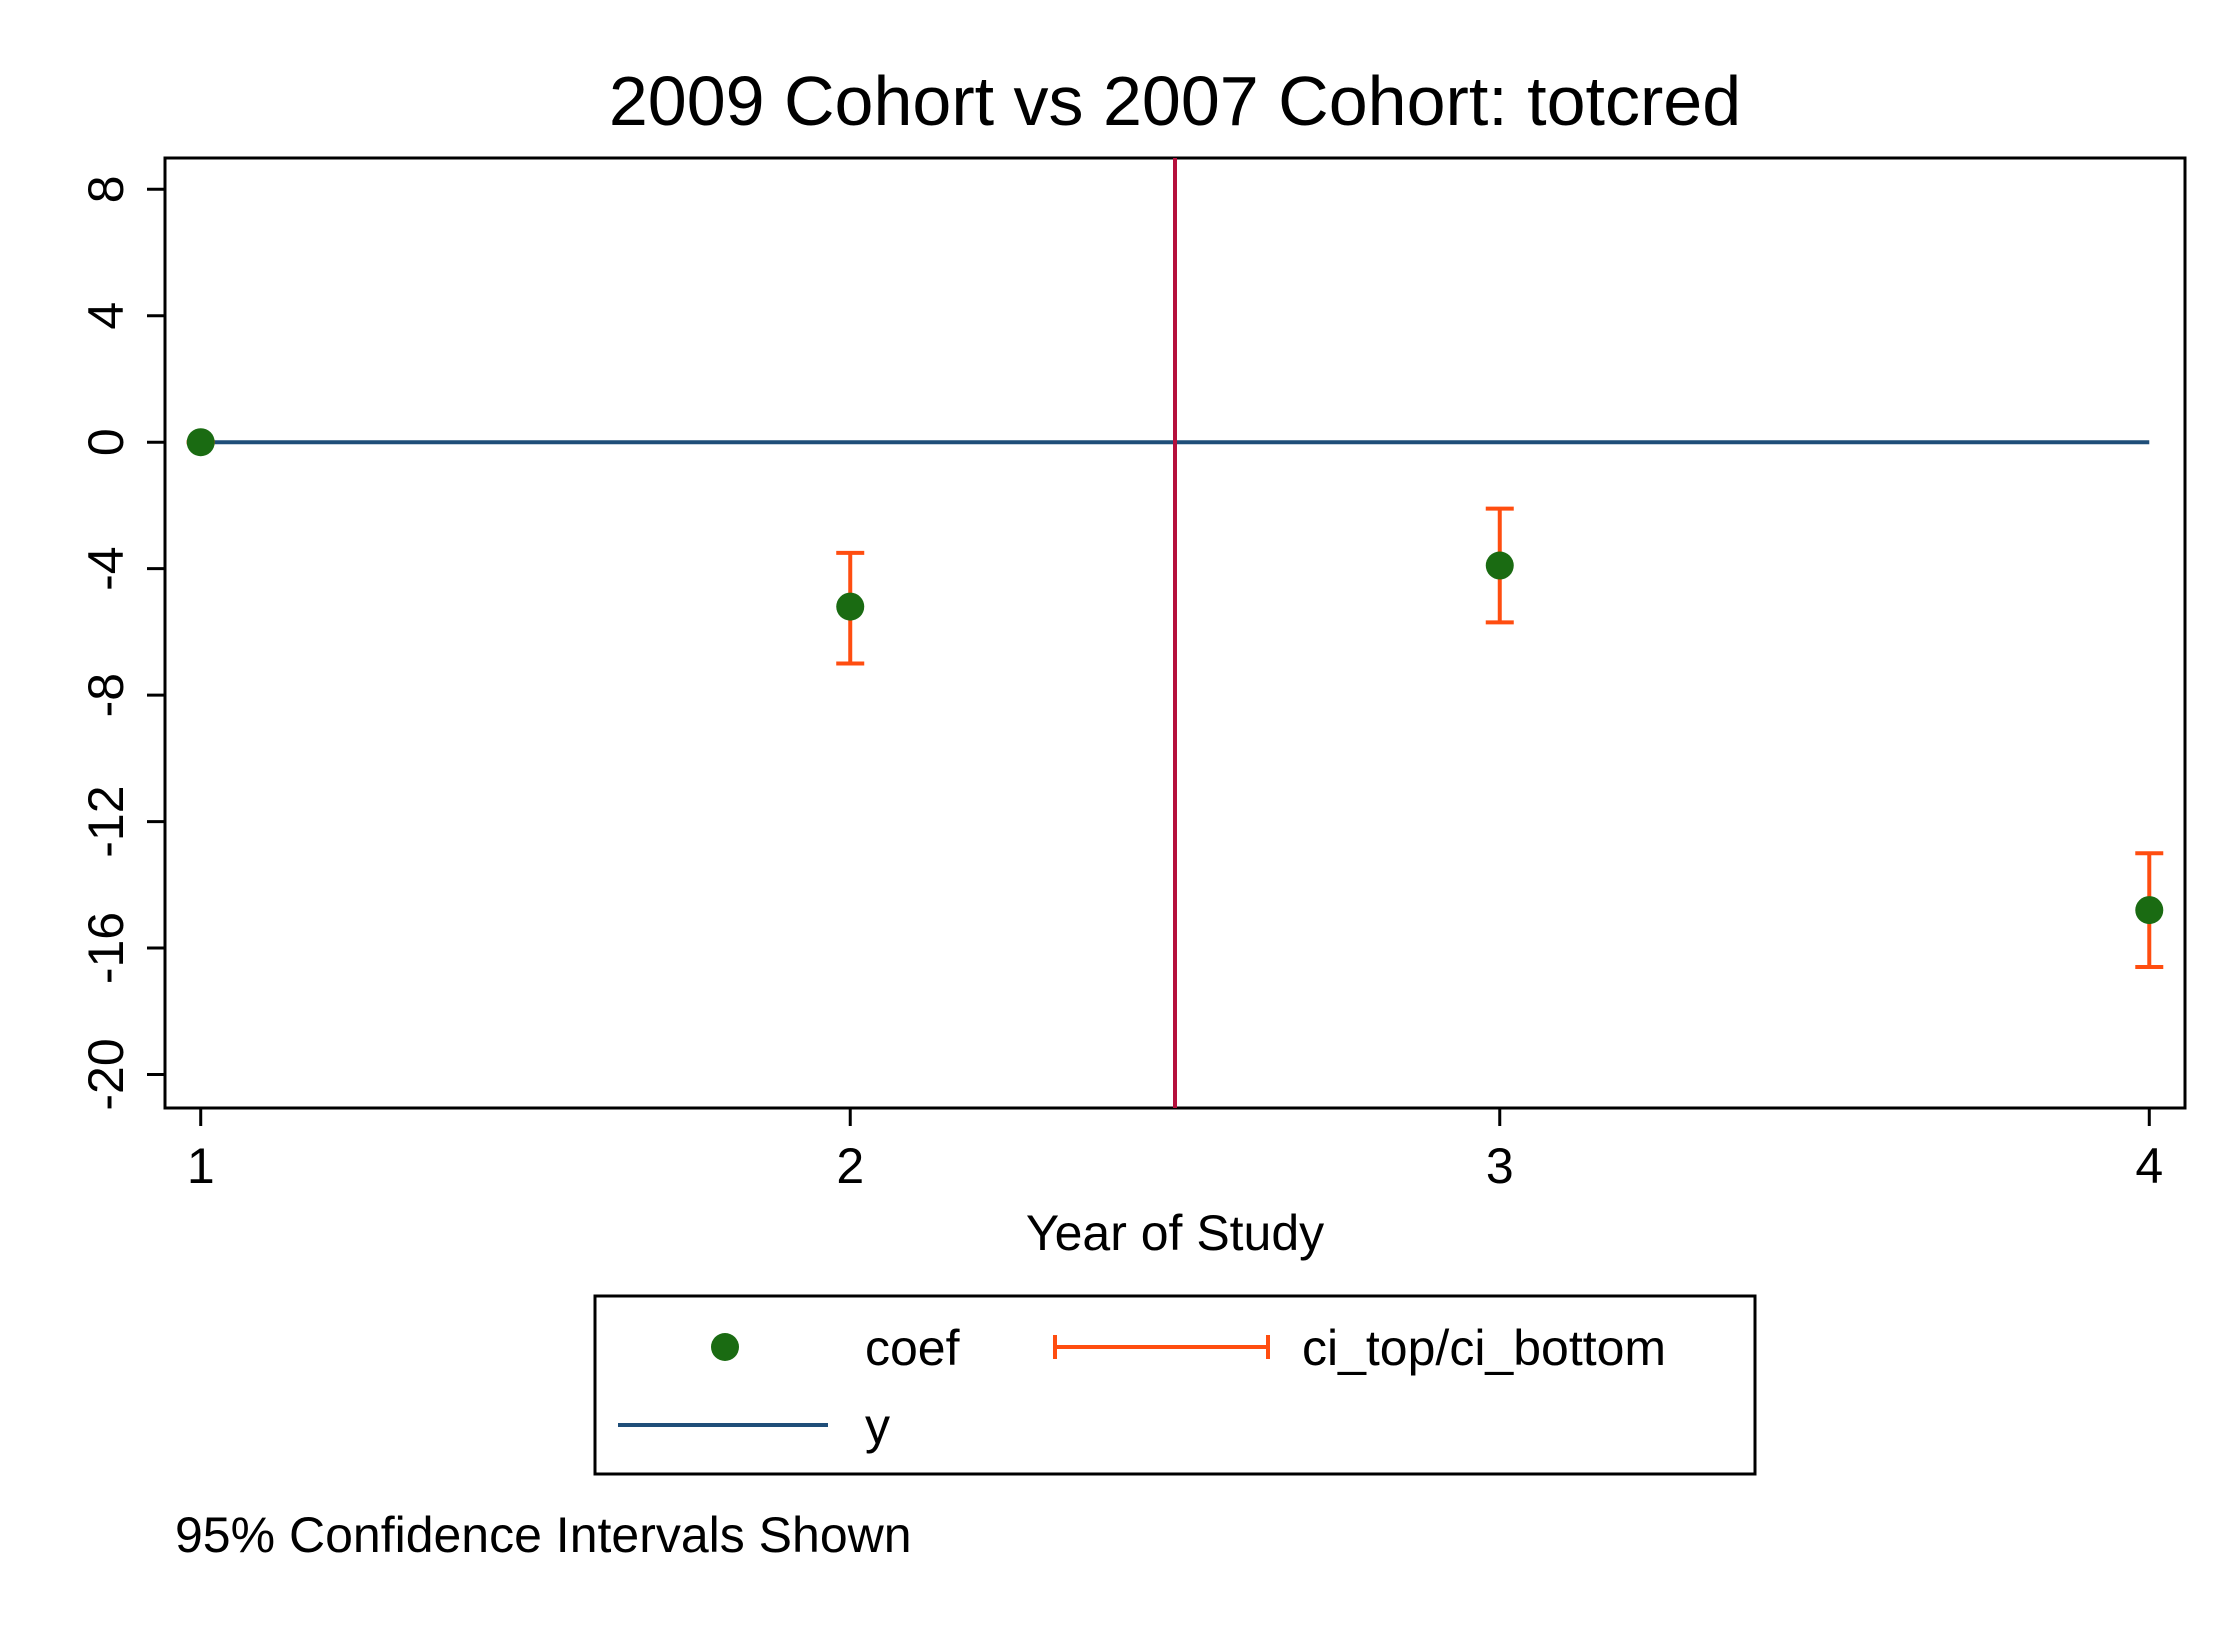  What do you see at coordinates (877, 1426) in the screenshot?
I see `legend-y-label: y` at bounding box center [877, 1426].